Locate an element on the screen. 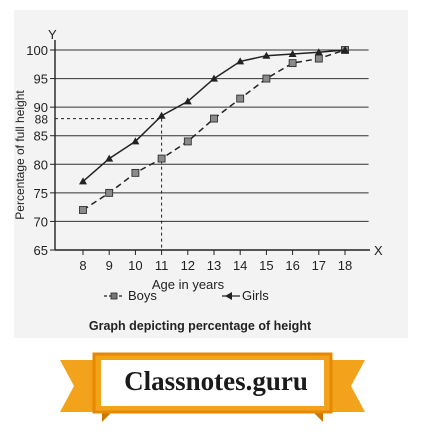  legend: Boys Girls is located at coordinates (186, 295).